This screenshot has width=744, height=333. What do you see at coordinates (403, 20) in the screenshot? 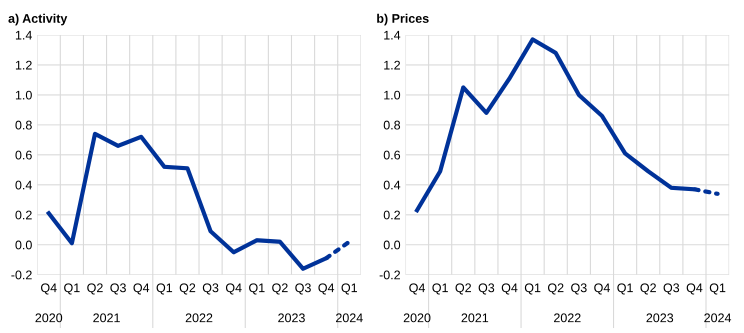
I see `chart-title: b) Prices` at bounding box center [403, 20].